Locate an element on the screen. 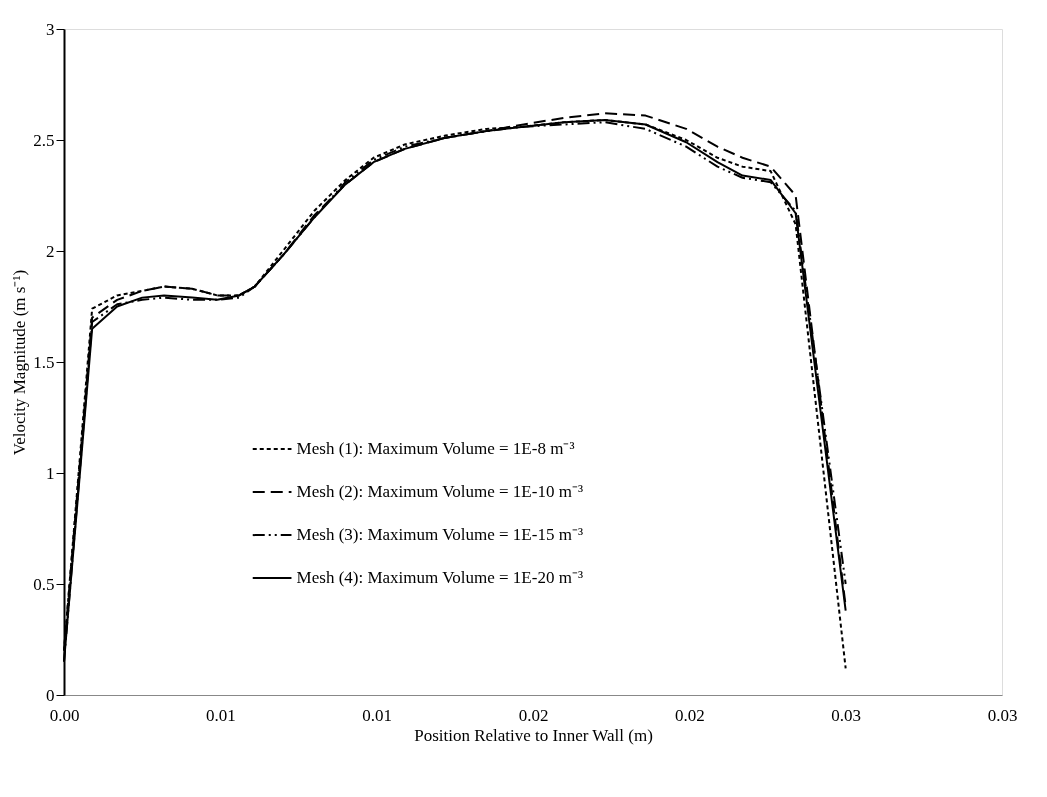  y-tick-label: 0.5 is located at coordinates (44, 584).